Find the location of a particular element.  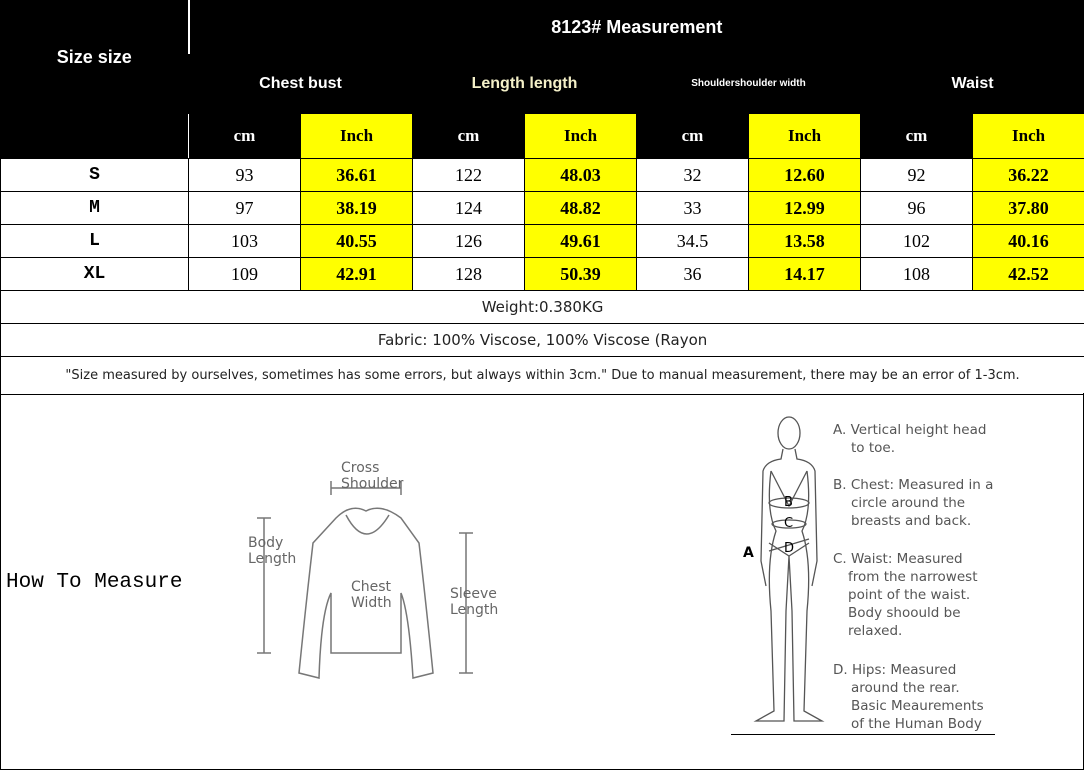

cm-cell: 36 is located at coordinates (692, 274).